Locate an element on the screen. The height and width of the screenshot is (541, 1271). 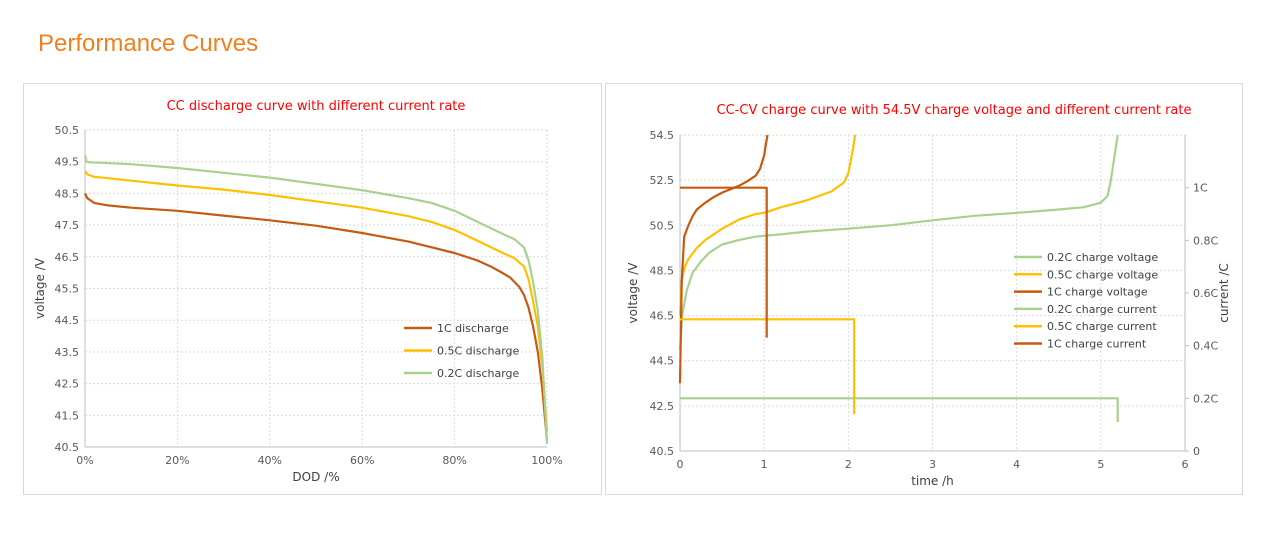
y-tick-label: 52.5 is located at coordinates (662, 180).